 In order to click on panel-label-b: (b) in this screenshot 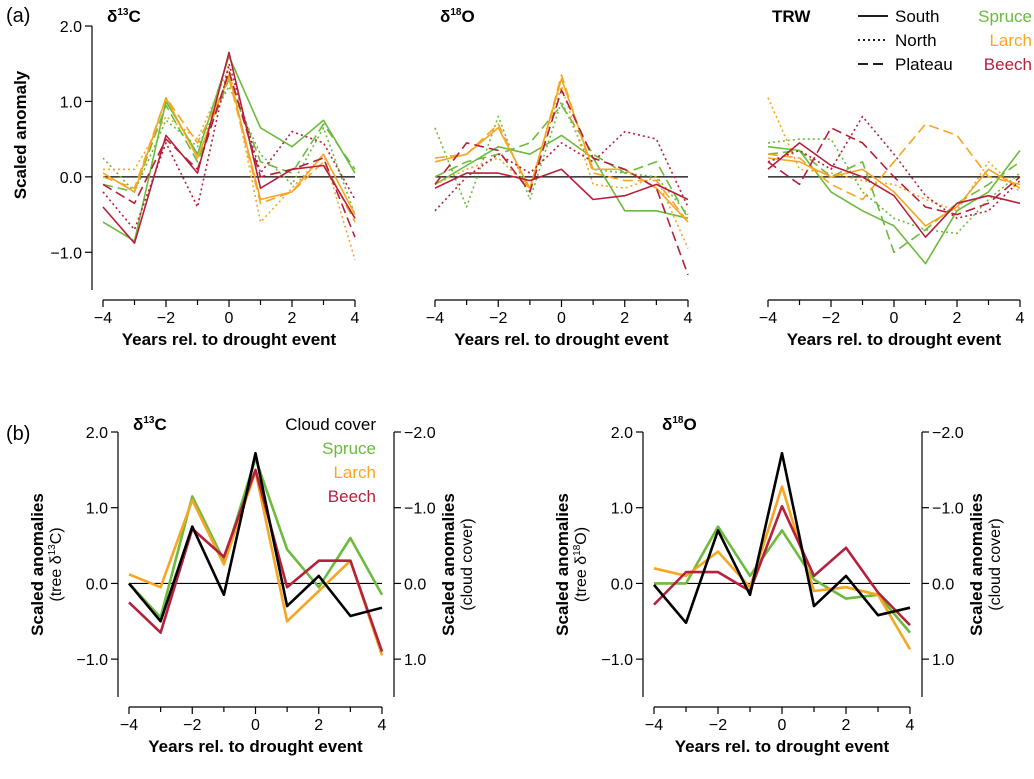, I will do `click(18, 434)`.